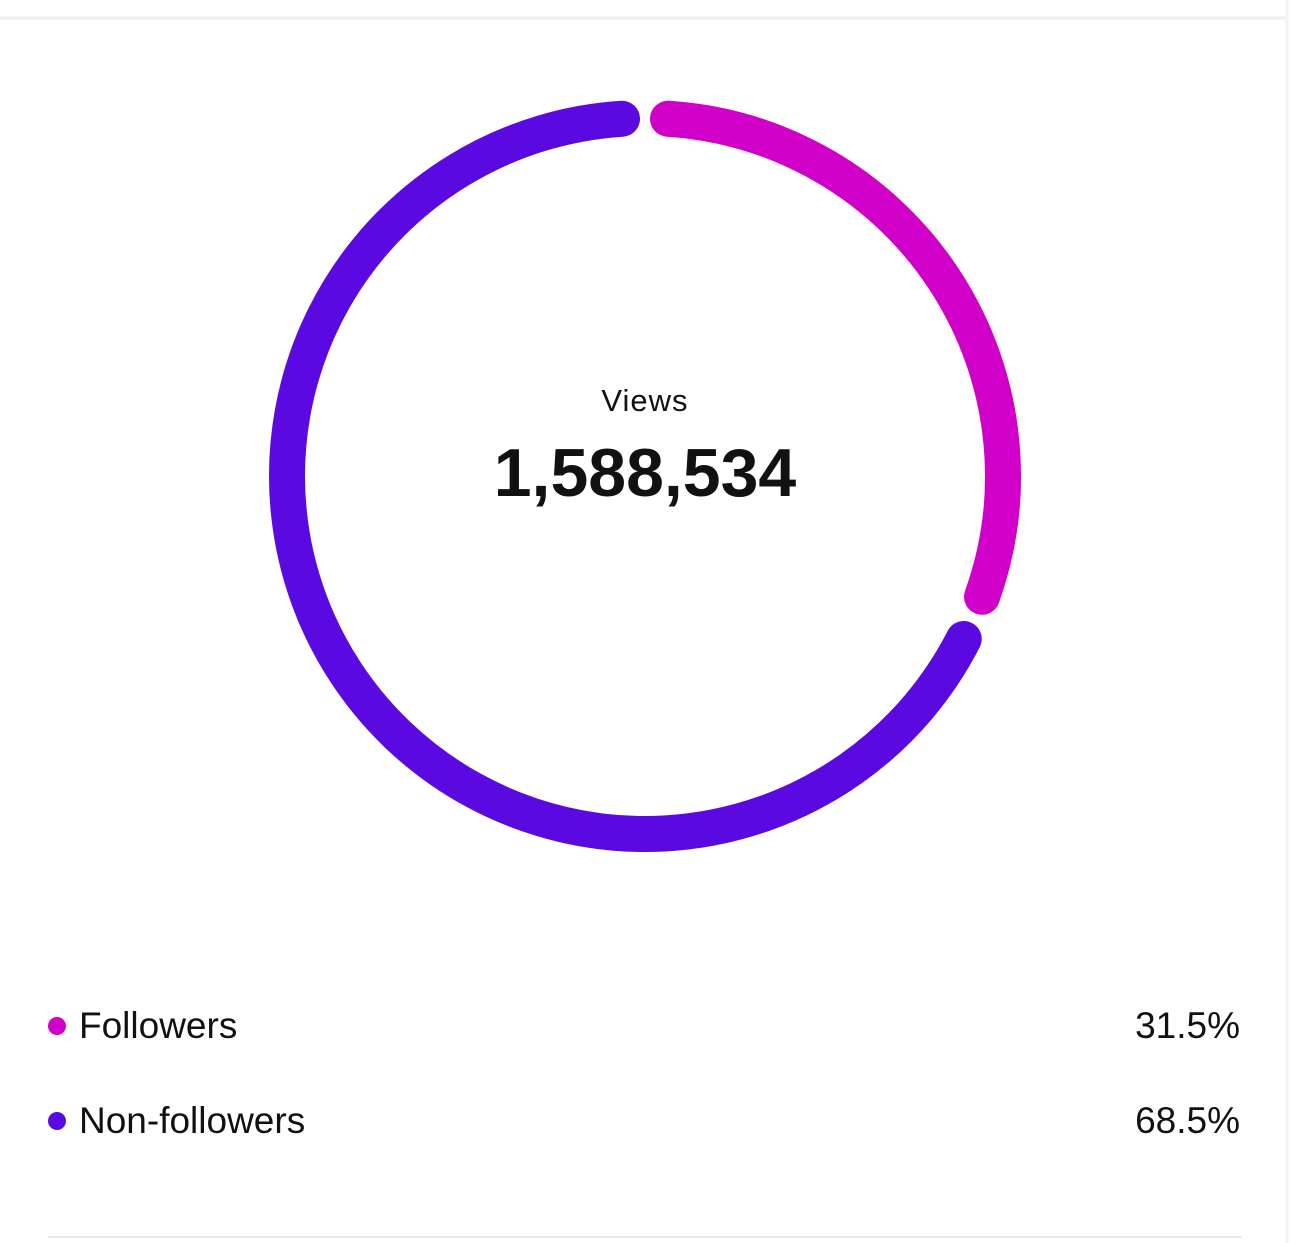 The height and width of the screenshot is (1243, 1290). I want to click on legend-label: Non-followers, so click(192, 1120).